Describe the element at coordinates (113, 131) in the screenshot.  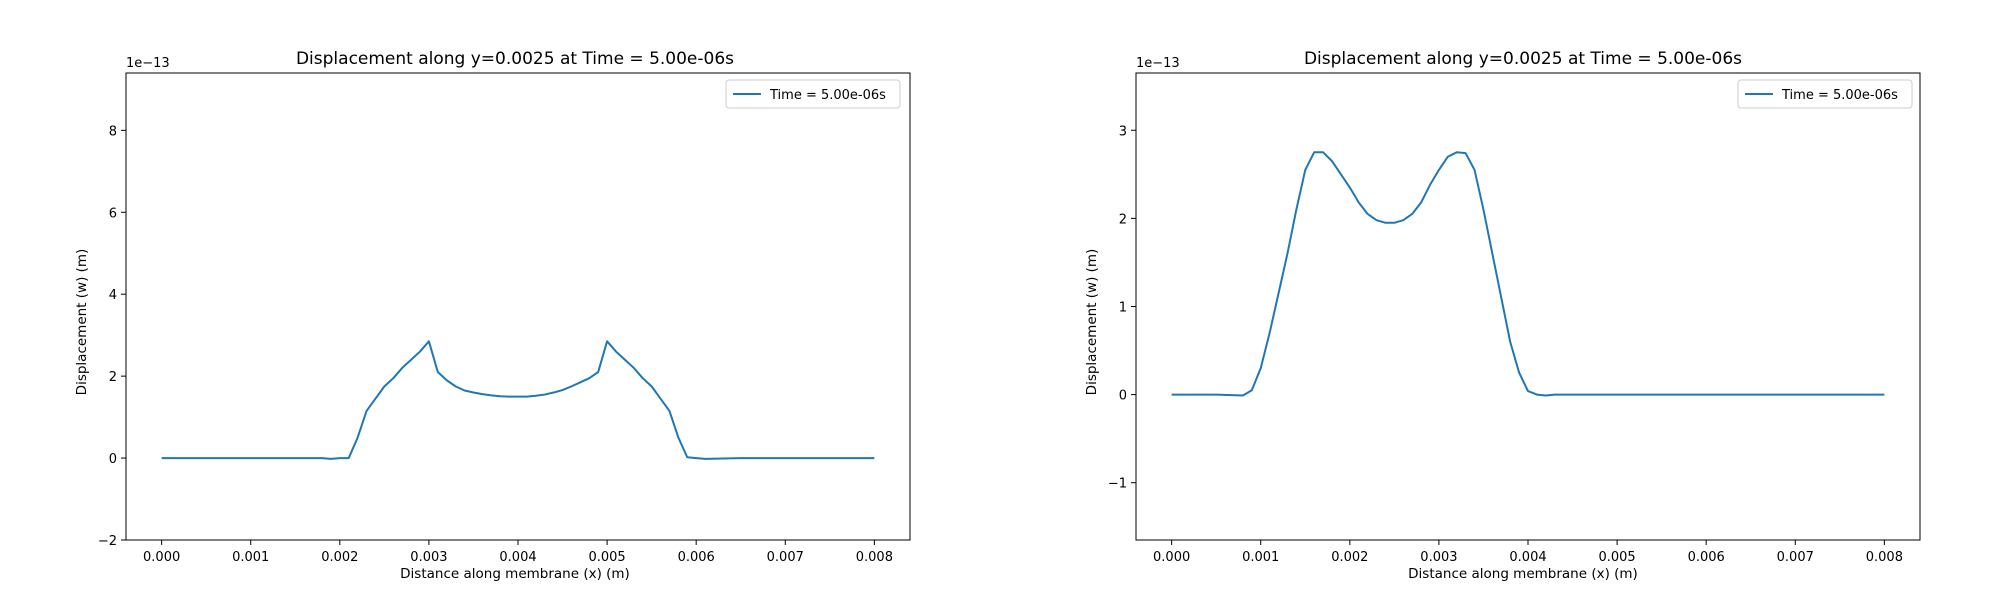
I see `y-tick-label: 8` at that location.